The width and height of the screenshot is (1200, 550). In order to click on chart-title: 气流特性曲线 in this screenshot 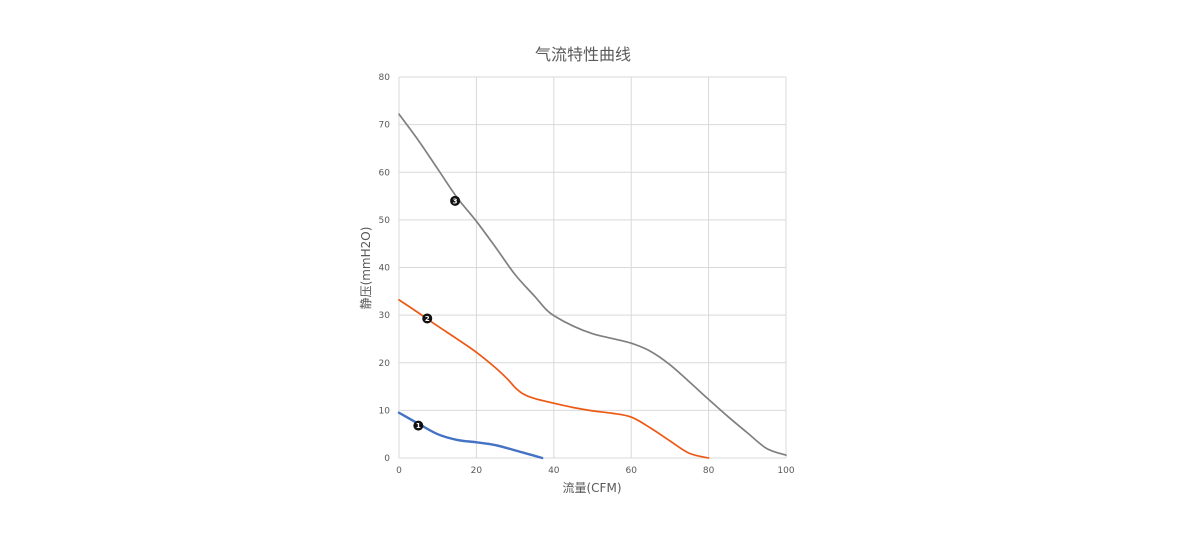, I will do `click(583, 54)`.